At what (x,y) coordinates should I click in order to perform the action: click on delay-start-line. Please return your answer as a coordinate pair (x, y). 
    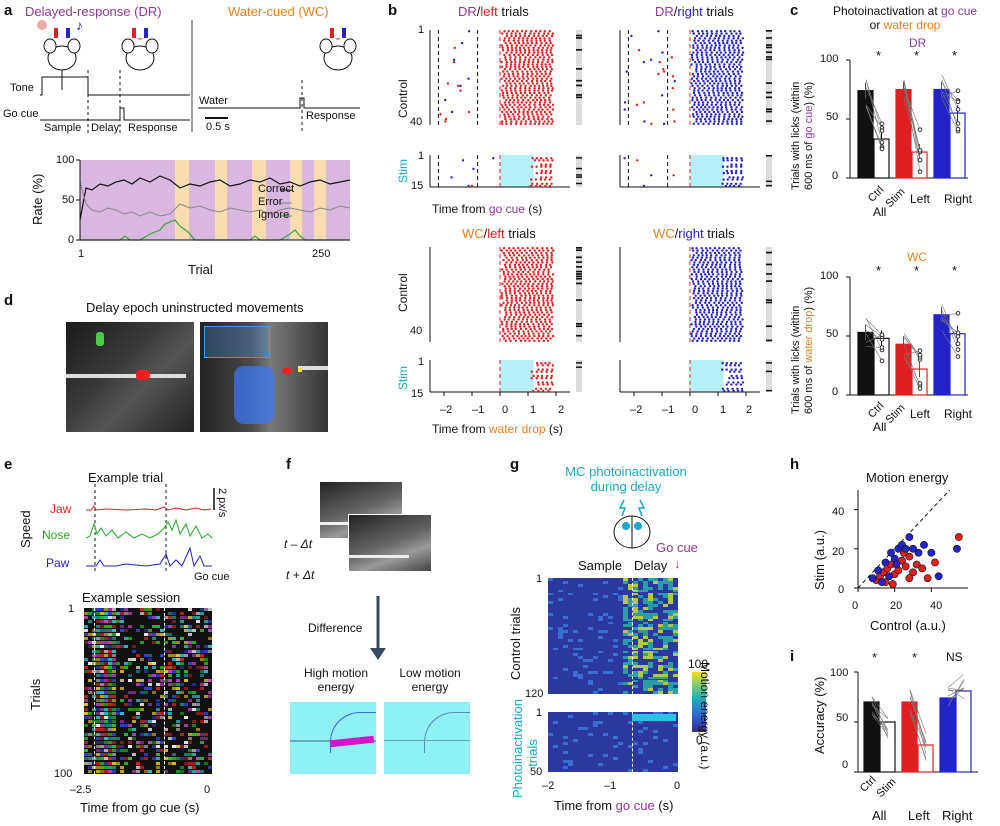
    Looking at the image, I should click on (94, 691).